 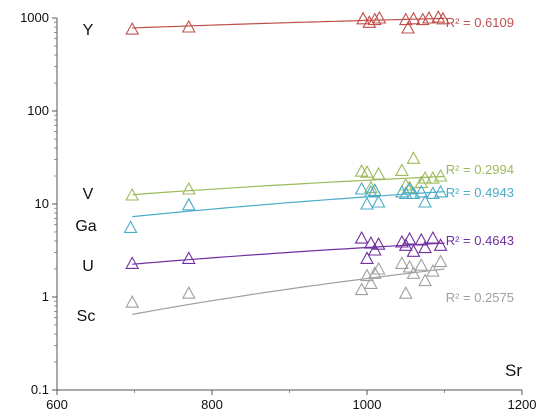 What do you see at coordinates (85, 226) in the screenshot?
I see `series-label-ga: Ga` at bounding box center [85, 226].